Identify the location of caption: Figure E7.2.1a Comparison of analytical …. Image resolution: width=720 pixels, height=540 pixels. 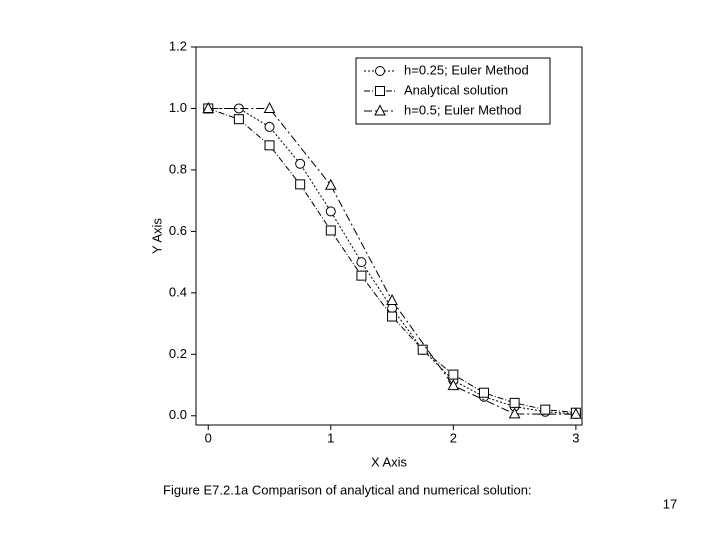
(347, 489).